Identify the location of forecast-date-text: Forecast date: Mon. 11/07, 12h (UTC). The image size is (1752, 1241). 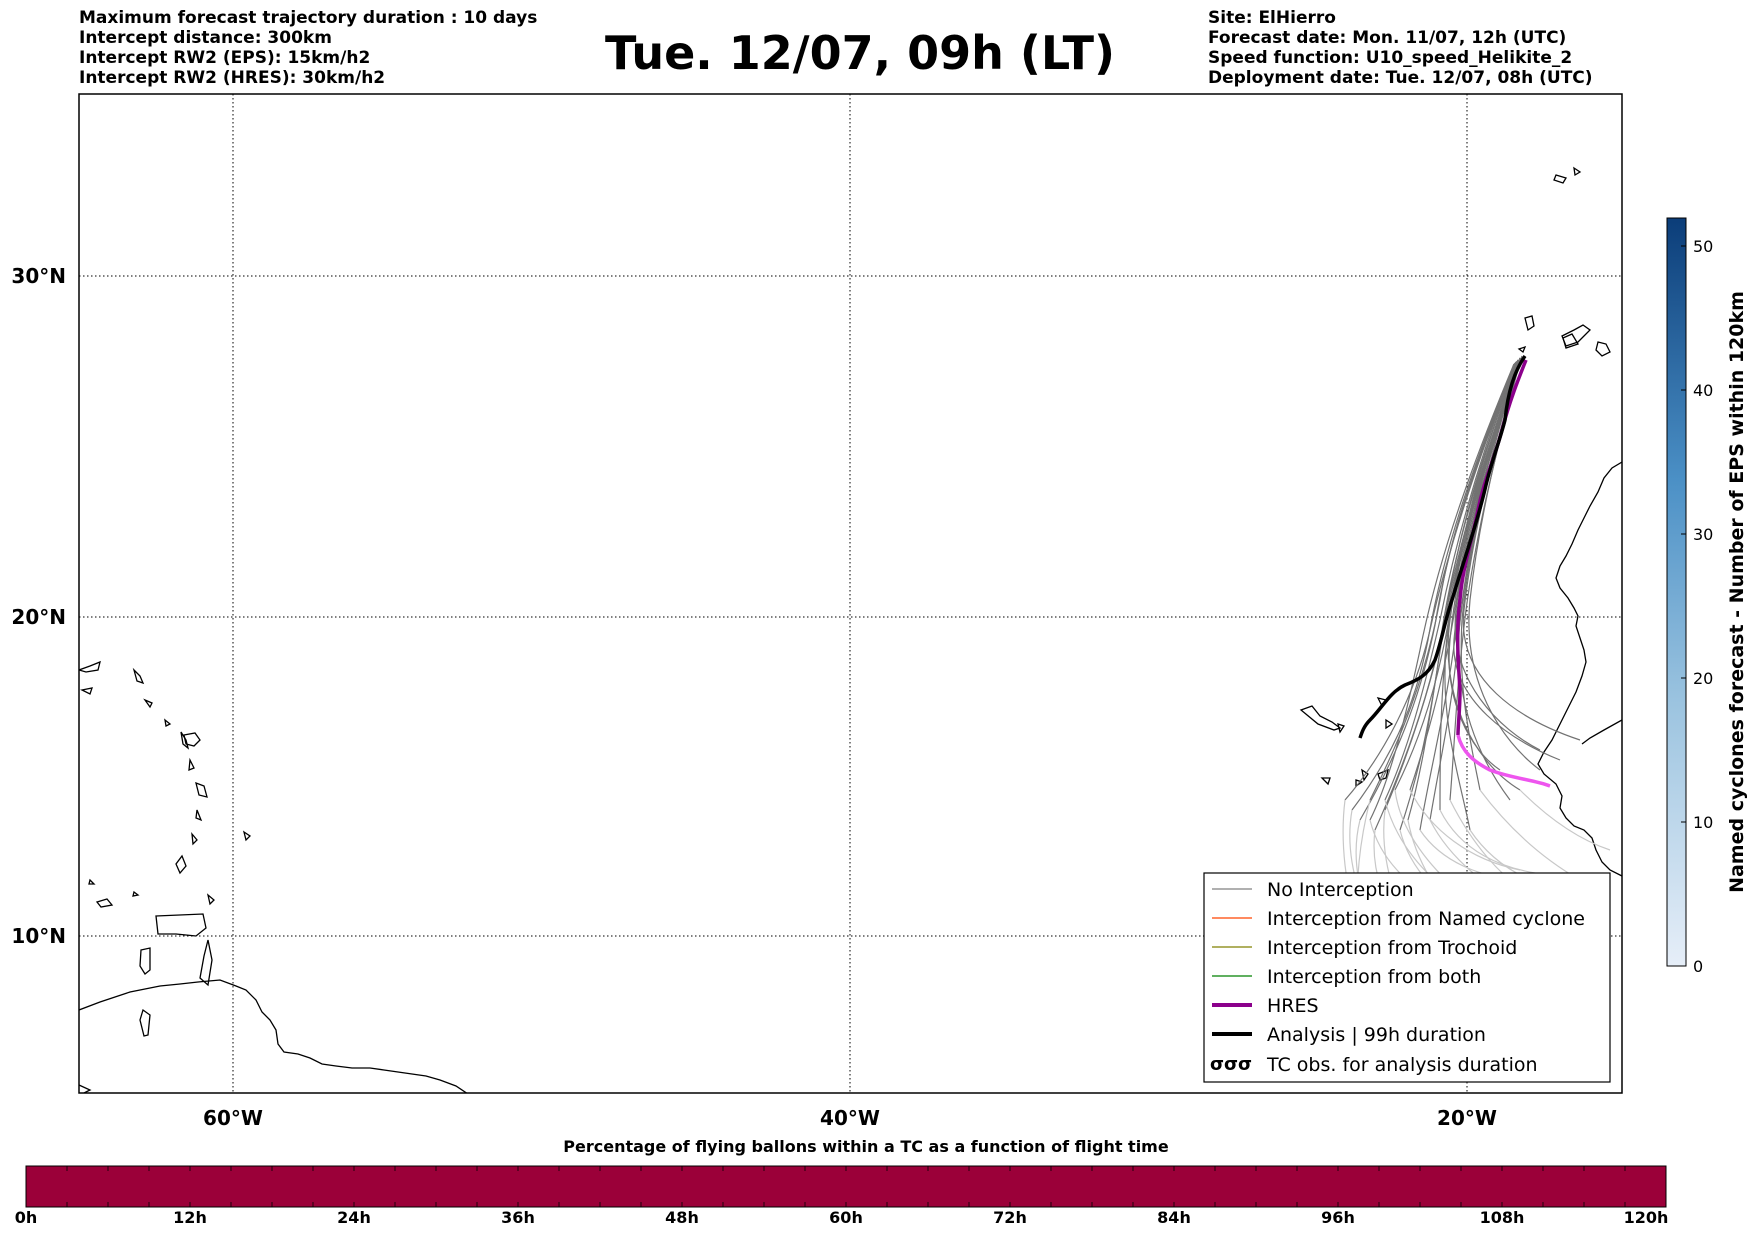
(1387, 38).